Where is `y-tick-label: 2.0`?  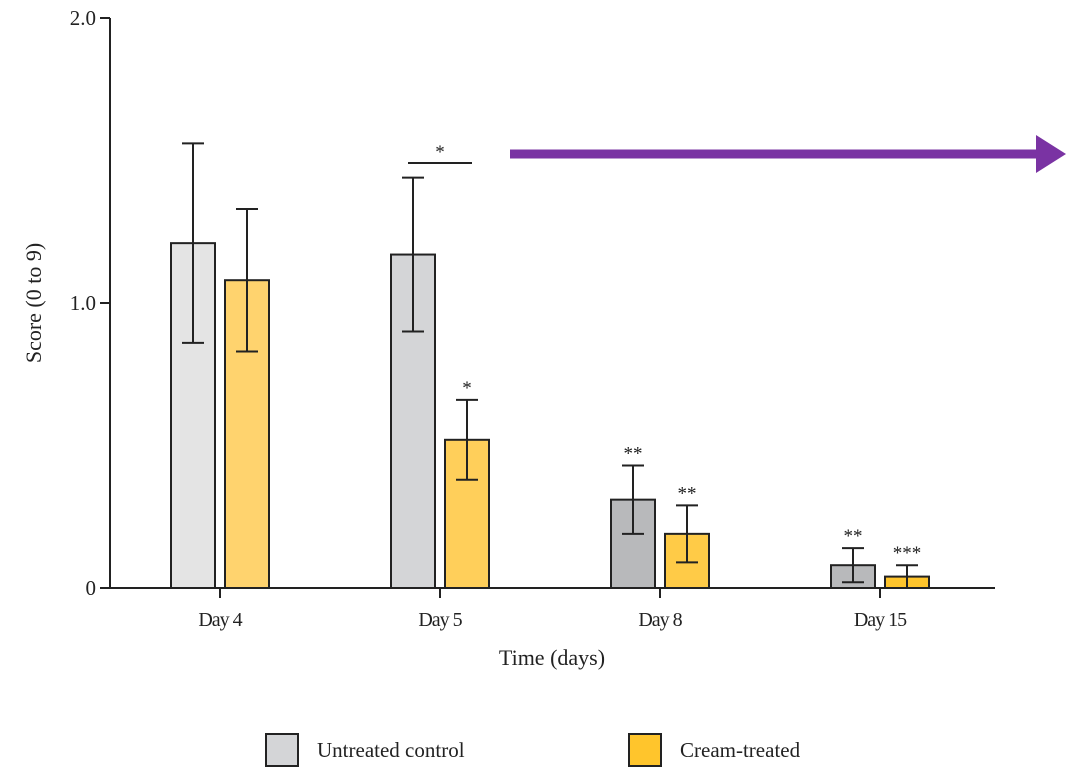 y-tick-label: 2.0 is located at coordinates (83, 18).